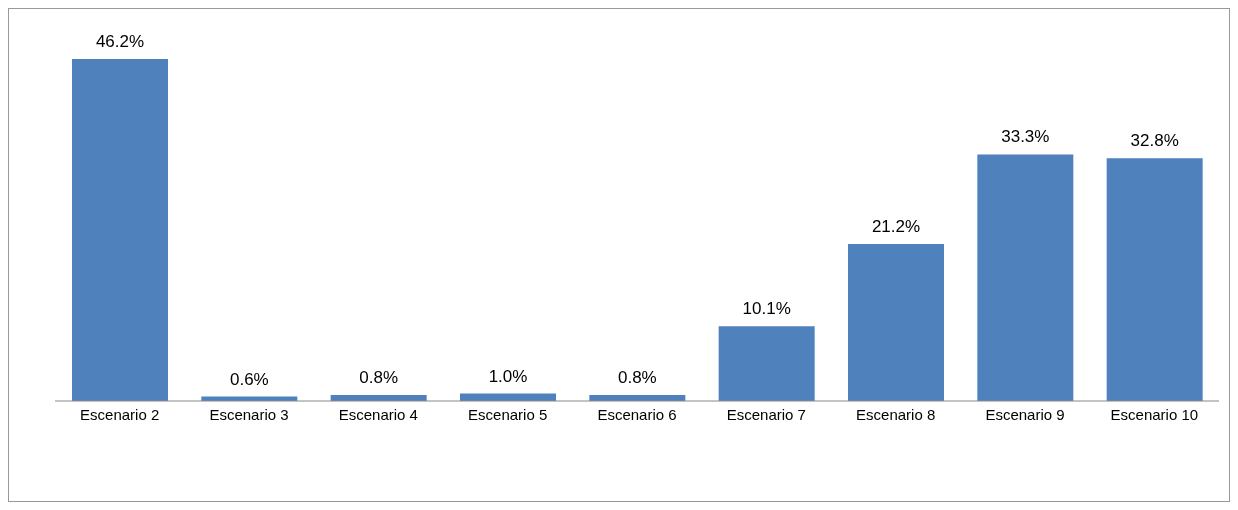 The width and height of the screenshot is (1238, 510). I want to click on data-label: 21.2%, so click(896, 227).